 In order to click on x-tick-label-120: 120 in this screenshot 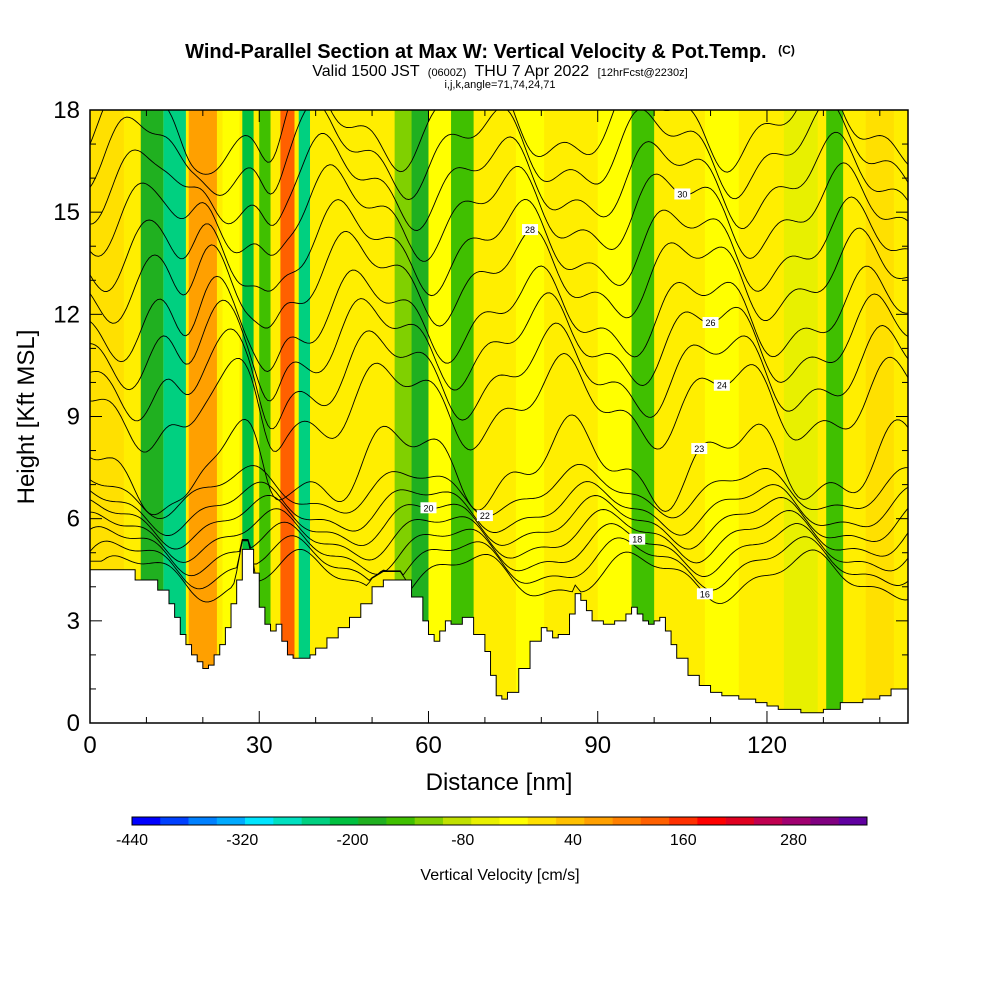, I will do `click(767, 745)`.